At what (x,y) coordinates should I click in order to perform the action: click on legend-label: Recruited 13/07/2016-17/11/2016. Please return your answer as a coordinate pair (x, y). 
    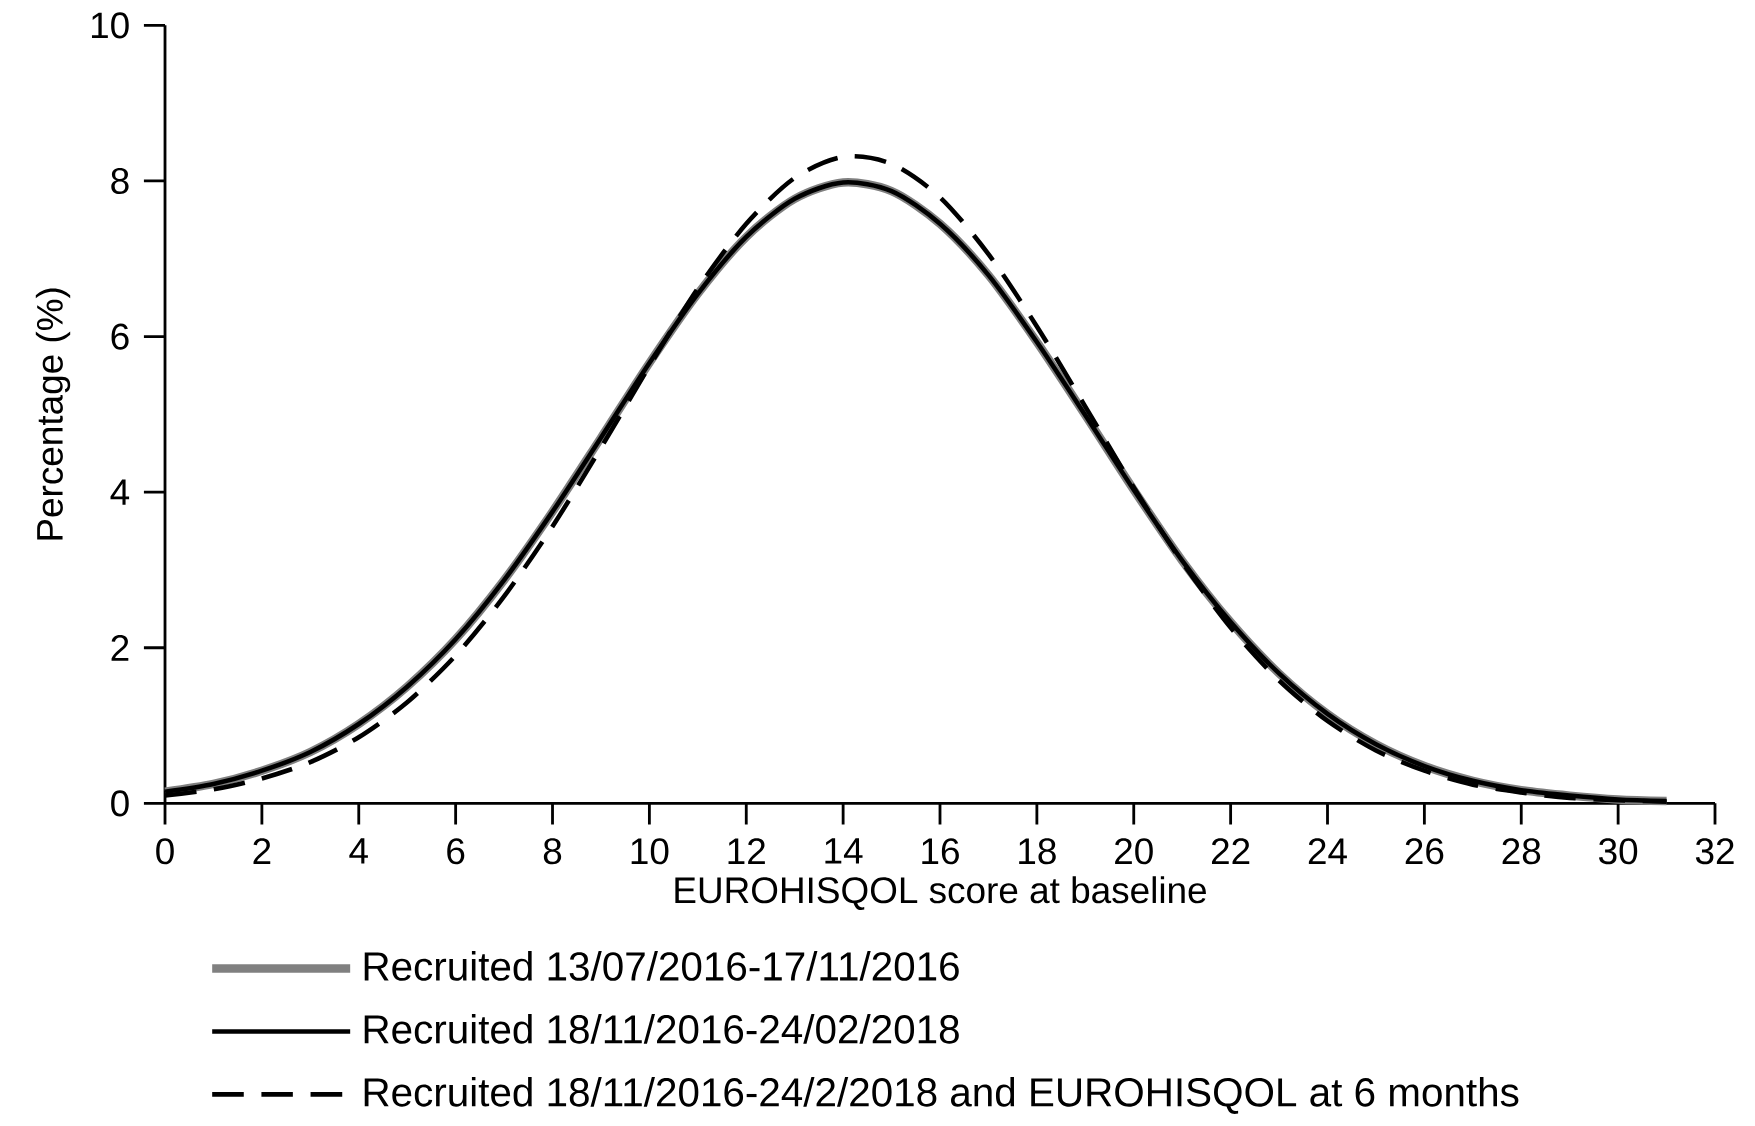
    Looking at the image, I should click on (661, 966).